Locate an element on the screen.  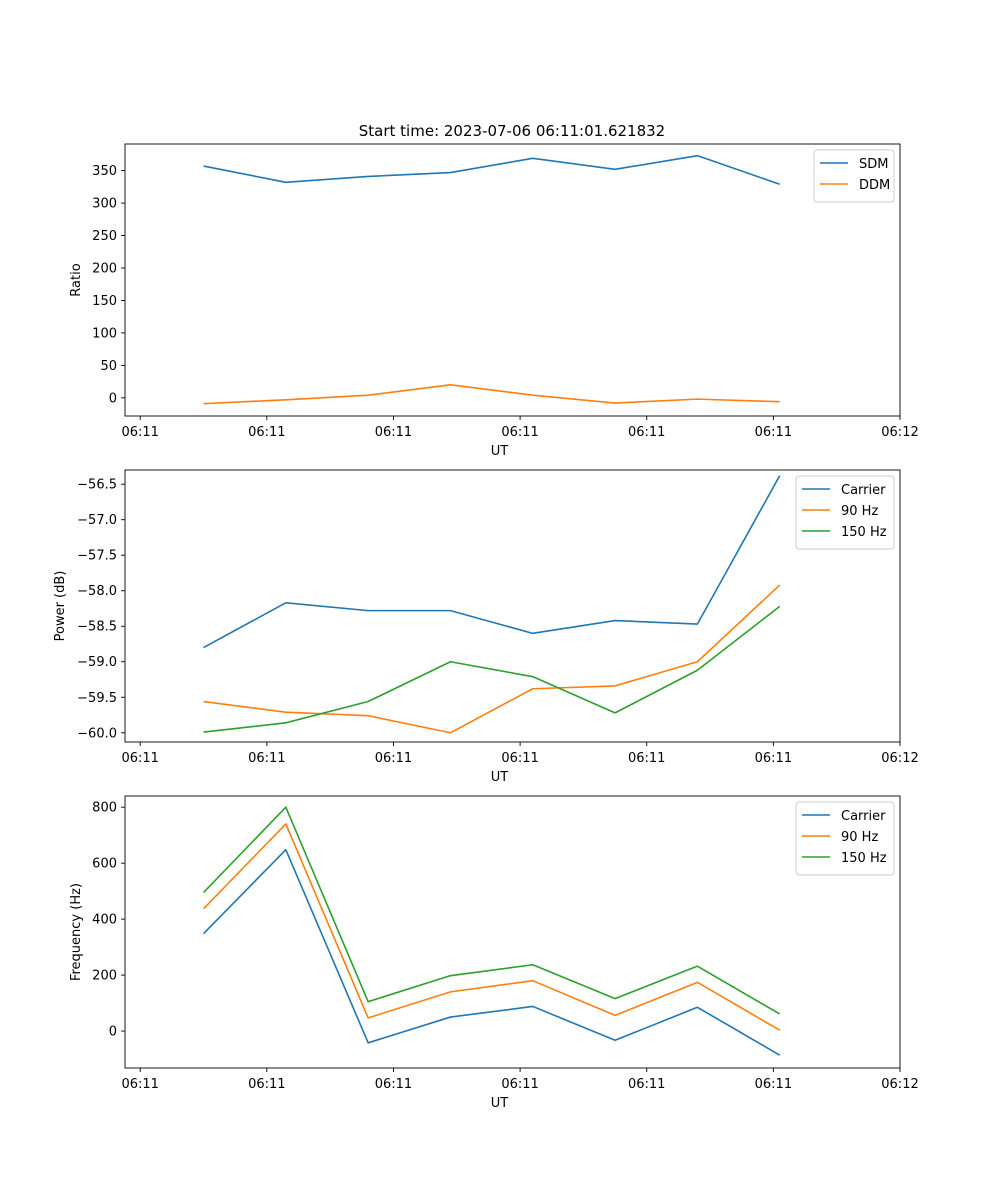
figure-title: Start time: 2023-07-06 06:11:01.621832 is located at coordinates (512, 131).